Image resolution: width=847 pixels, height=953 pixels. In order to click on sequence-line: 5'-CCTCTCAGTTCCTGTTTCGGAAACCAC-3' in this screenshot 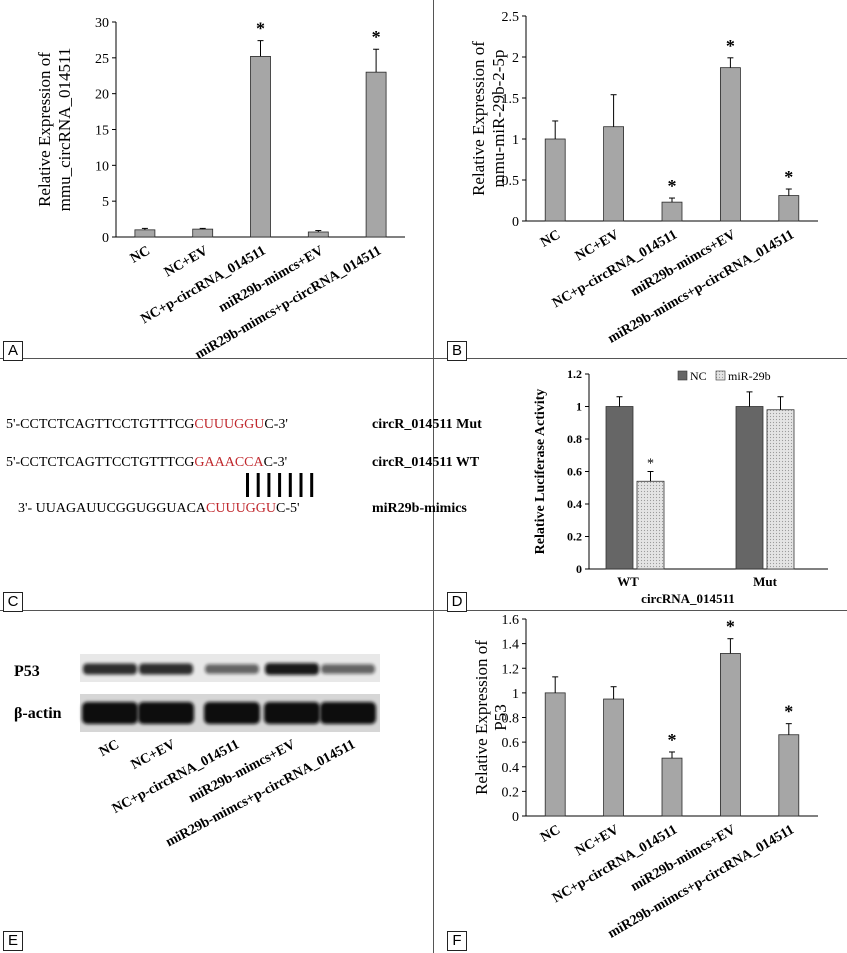, I will do `click(146, 462)`.